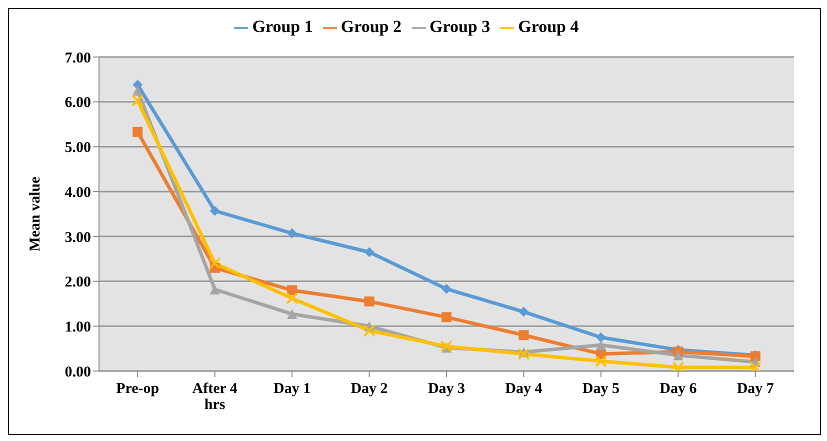 The width and height of the screenshot is (827, 441). What do you see at coordinates (77, 372) in the screenshot?
I see `y-tick-label: 0.00` at bounding box center [77, 372].